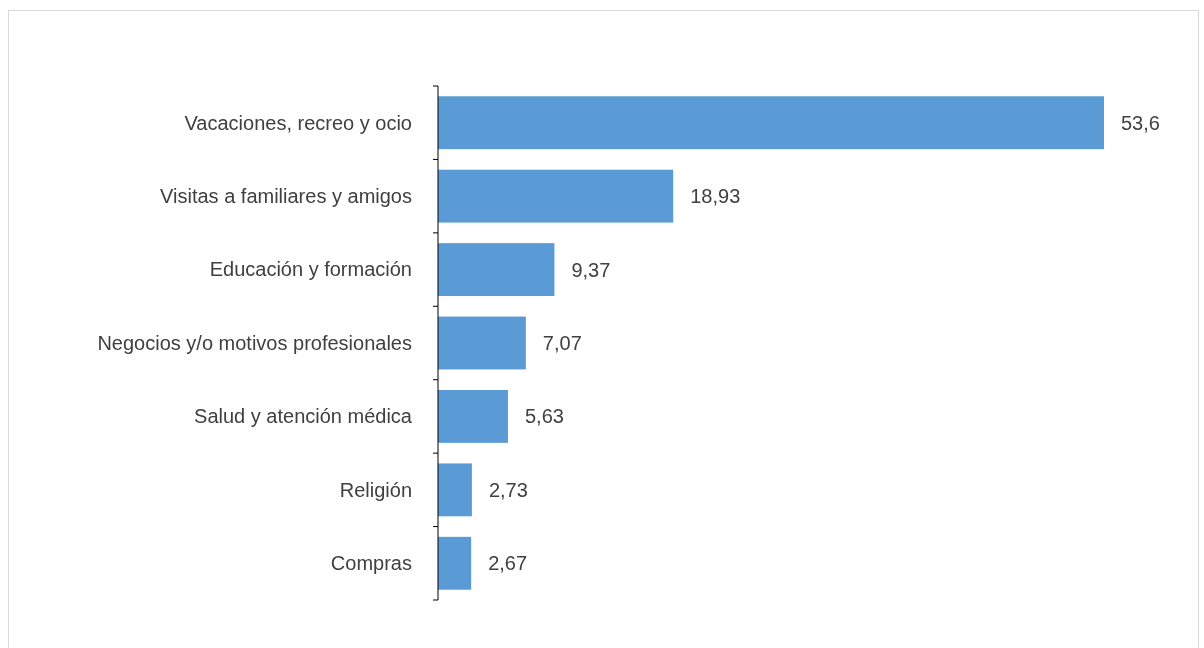  I want to click on data-label: 2,67, so click(508, 563).